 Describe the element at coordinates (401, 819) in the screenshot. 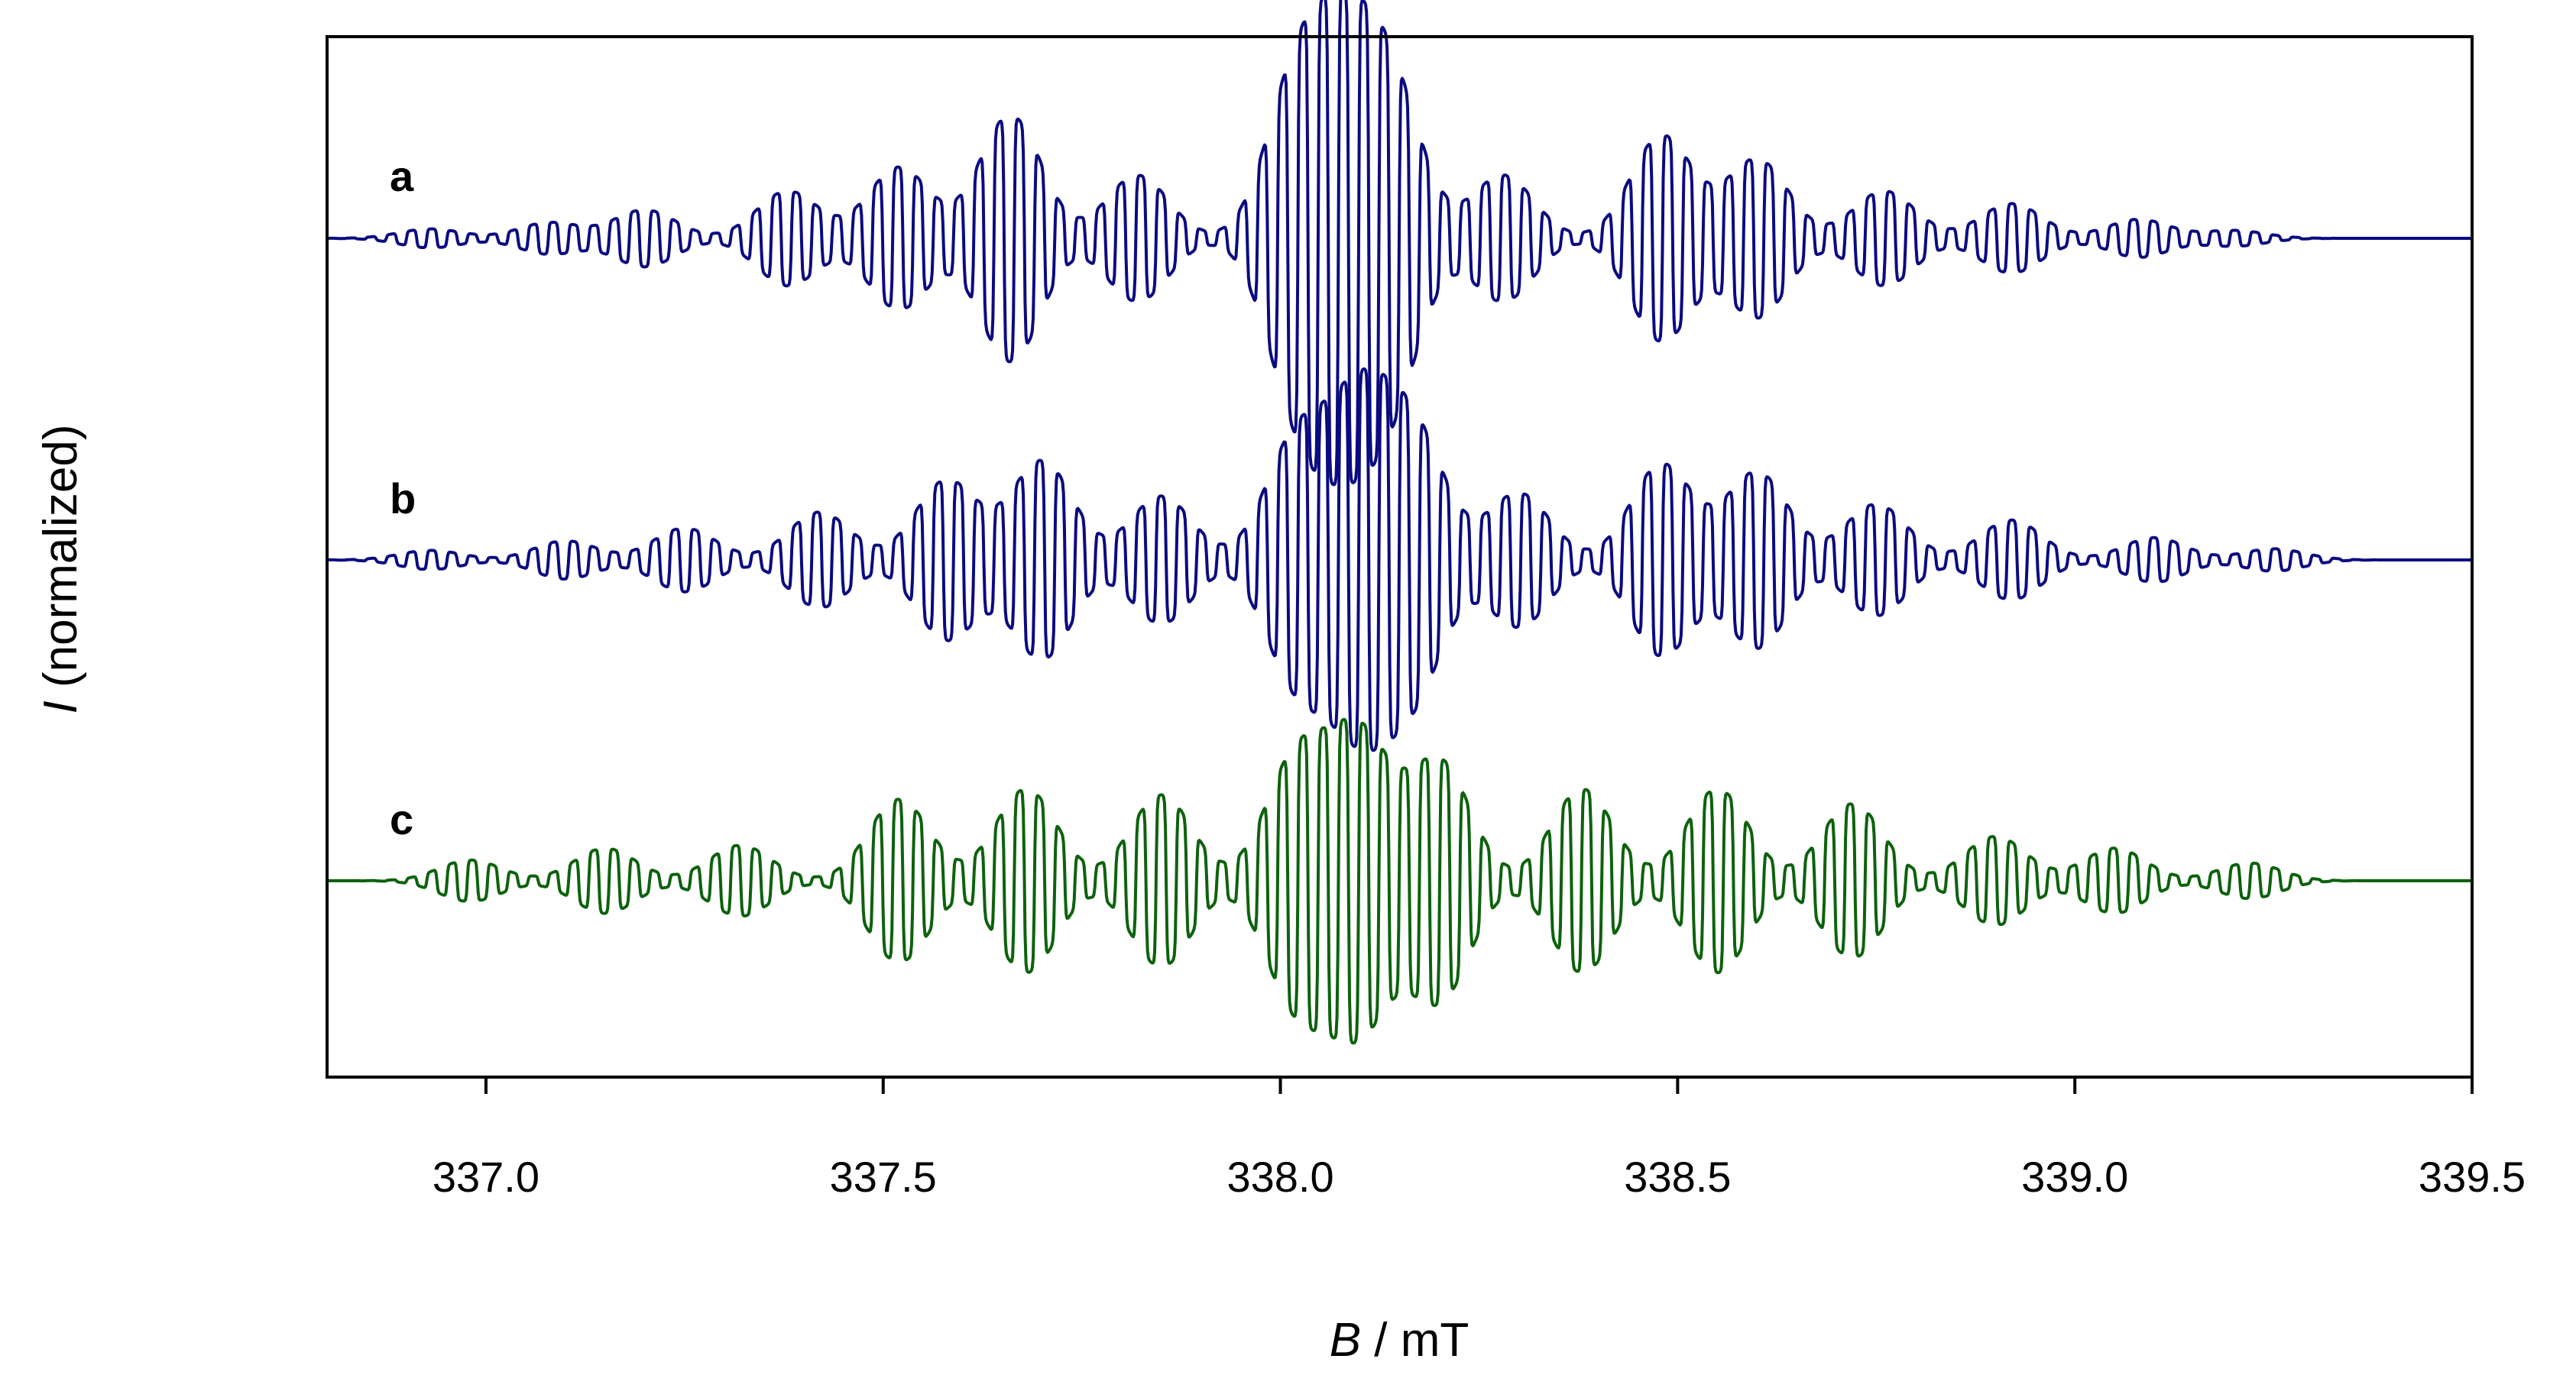

I see `trace-label-c: c` at that location.